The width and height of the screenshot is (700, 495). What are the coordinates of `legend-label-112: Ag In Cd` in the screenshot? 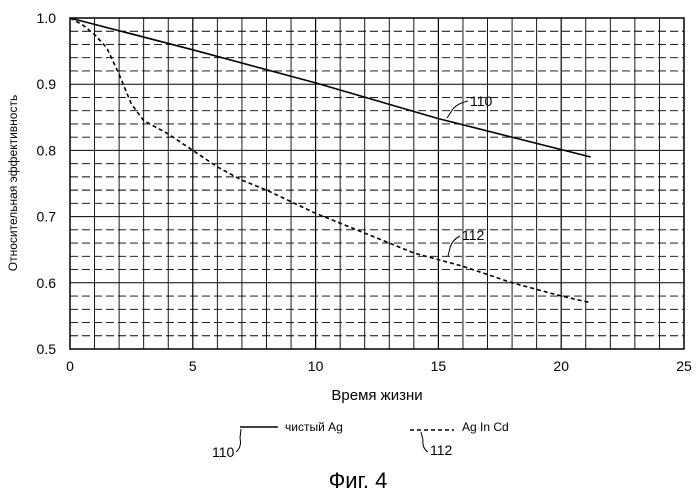 It's located at (485, 427).